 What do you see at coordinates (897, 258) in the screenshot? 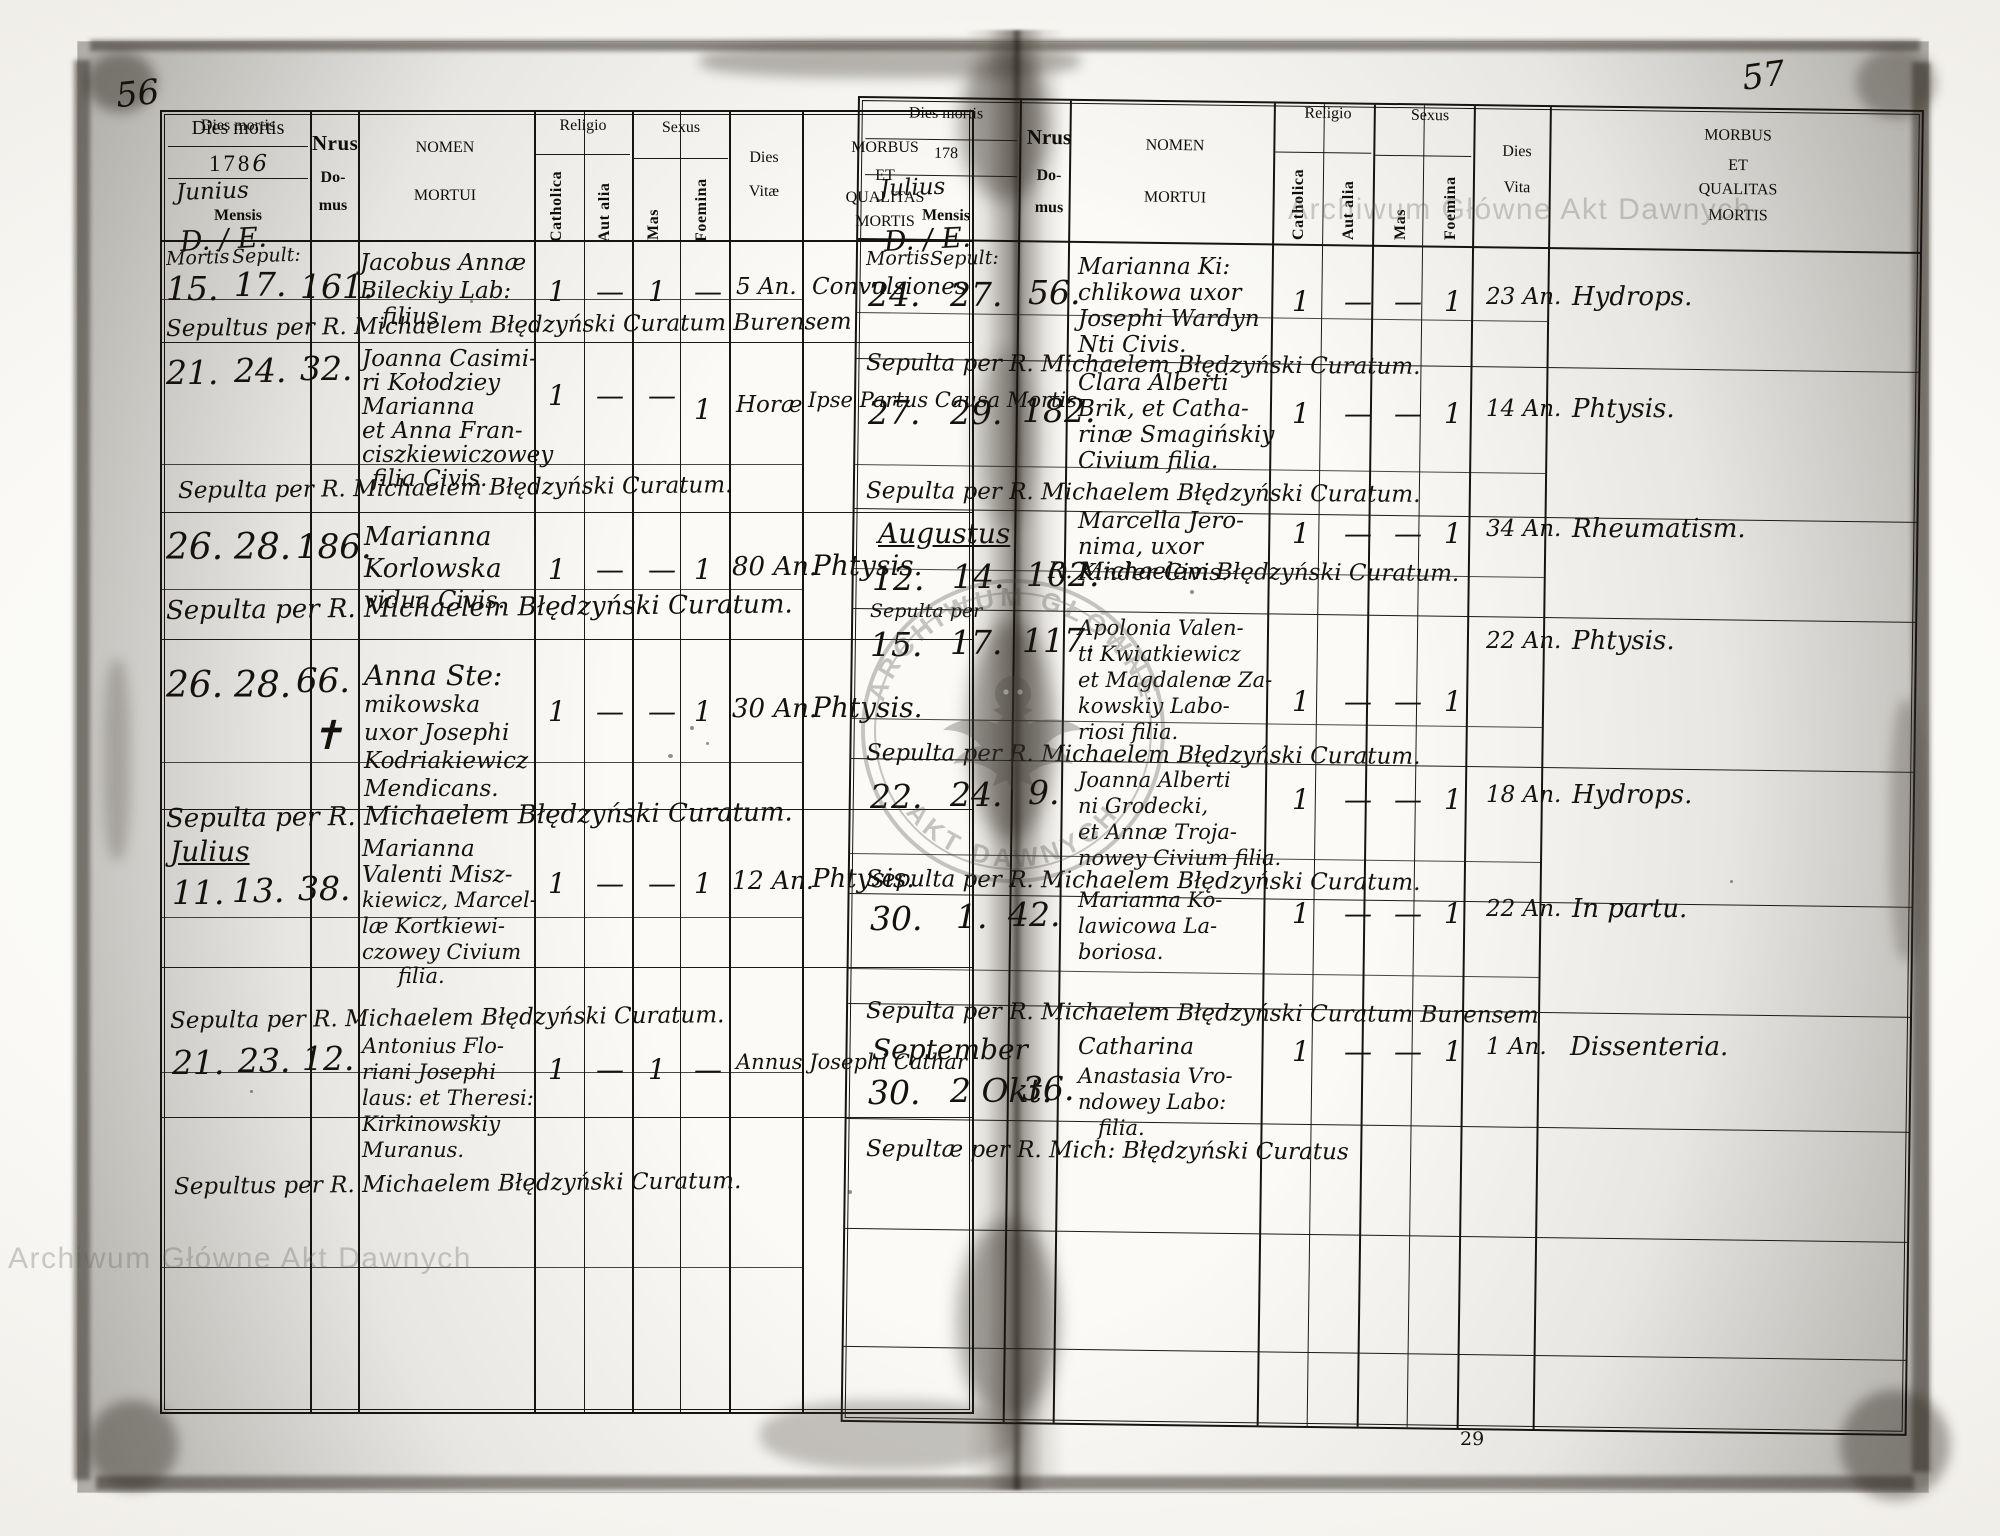
I see `sublabel-mortis-right: Mortis` at bounding box center [897, 258].